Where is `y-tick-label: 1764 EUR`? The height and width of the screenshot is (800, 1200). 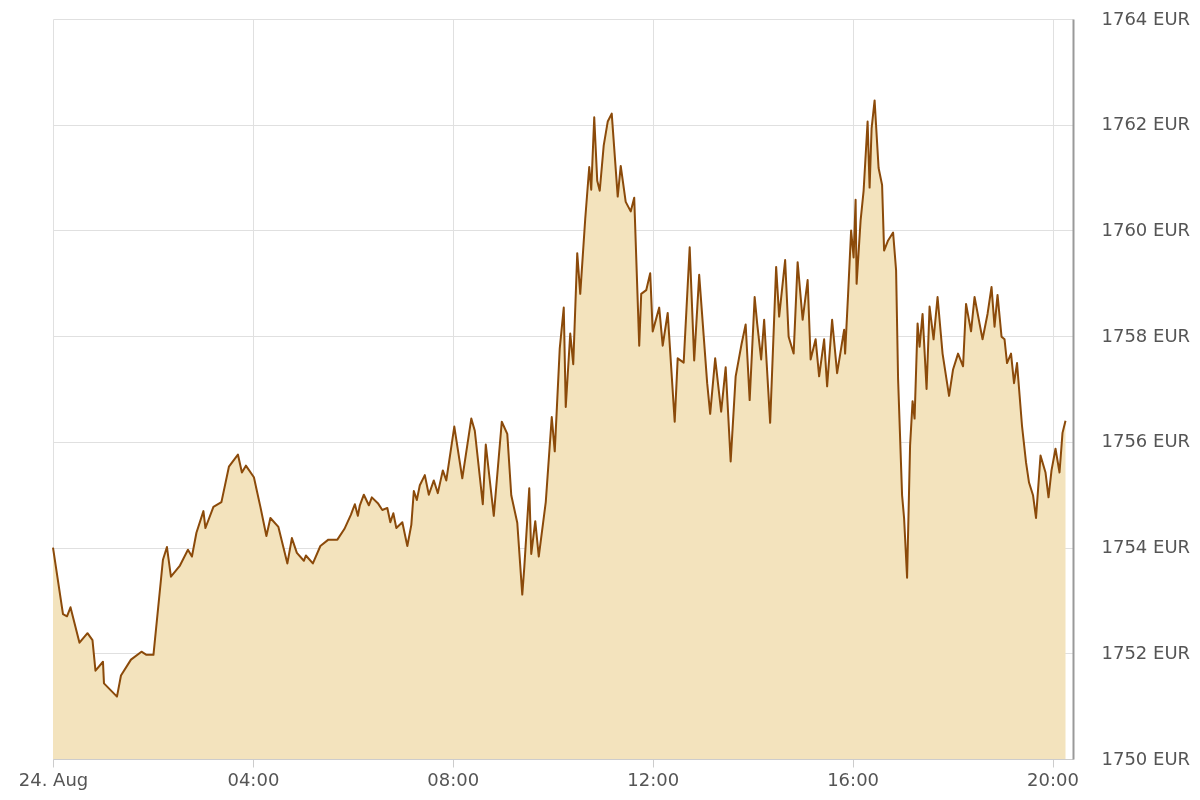 y-tick-label: 1764 EUR is located at coordinates (1146, 18).